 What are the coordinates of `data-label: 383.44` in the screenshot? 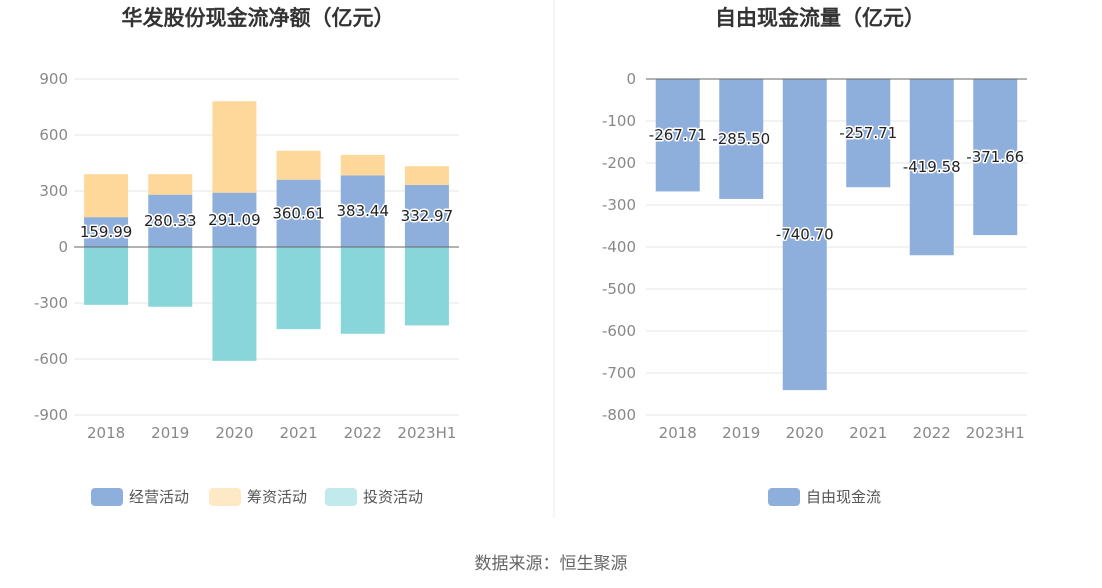 It's located at (363, 211).